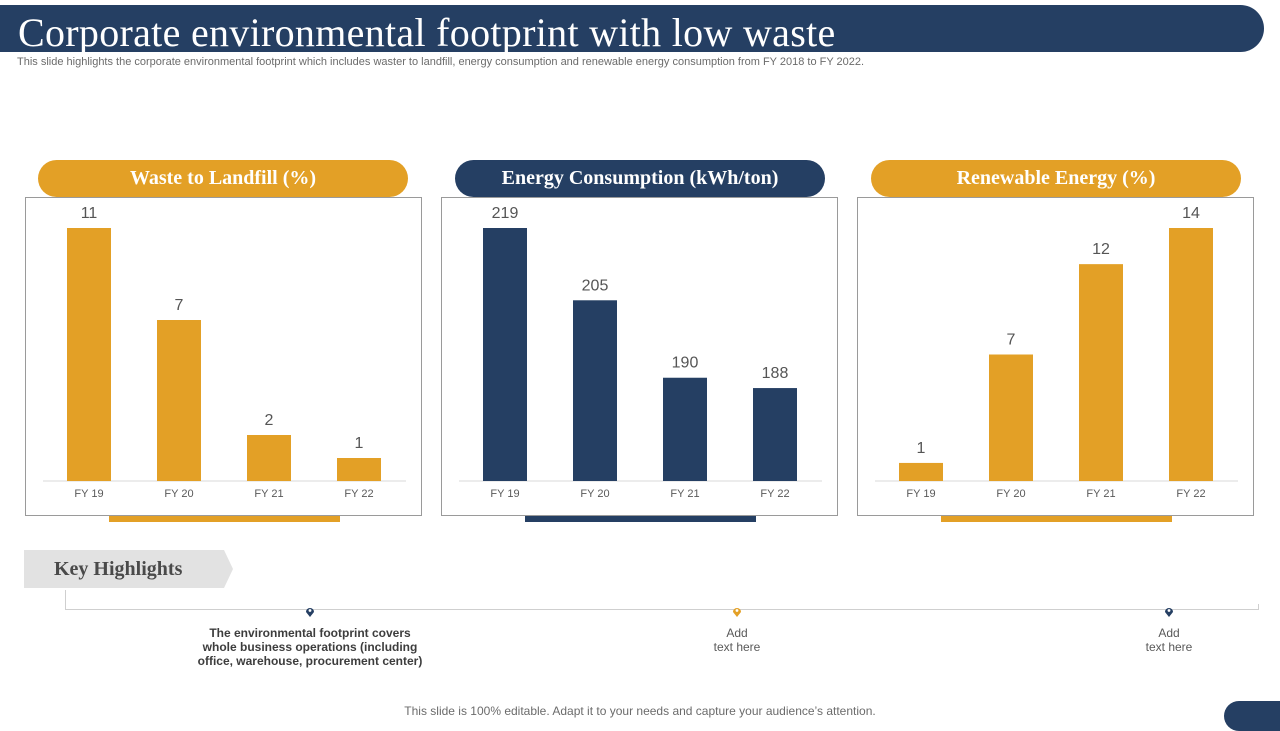 The image size is (1280, 731). I want to click on highlight-text-3: Add text here, so click(1159, 640).